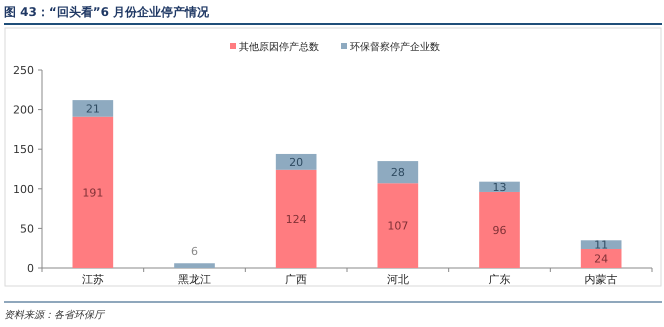  I want to click on data-label: 11, so click(601, 245).